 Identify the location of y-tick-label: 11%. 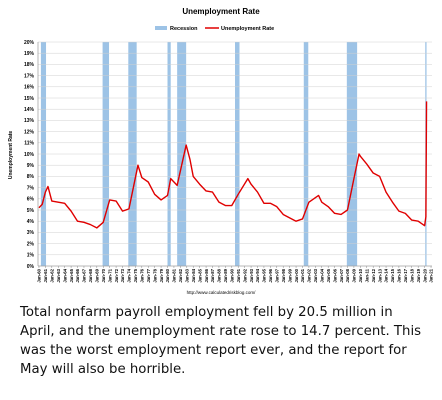
(29, 144).